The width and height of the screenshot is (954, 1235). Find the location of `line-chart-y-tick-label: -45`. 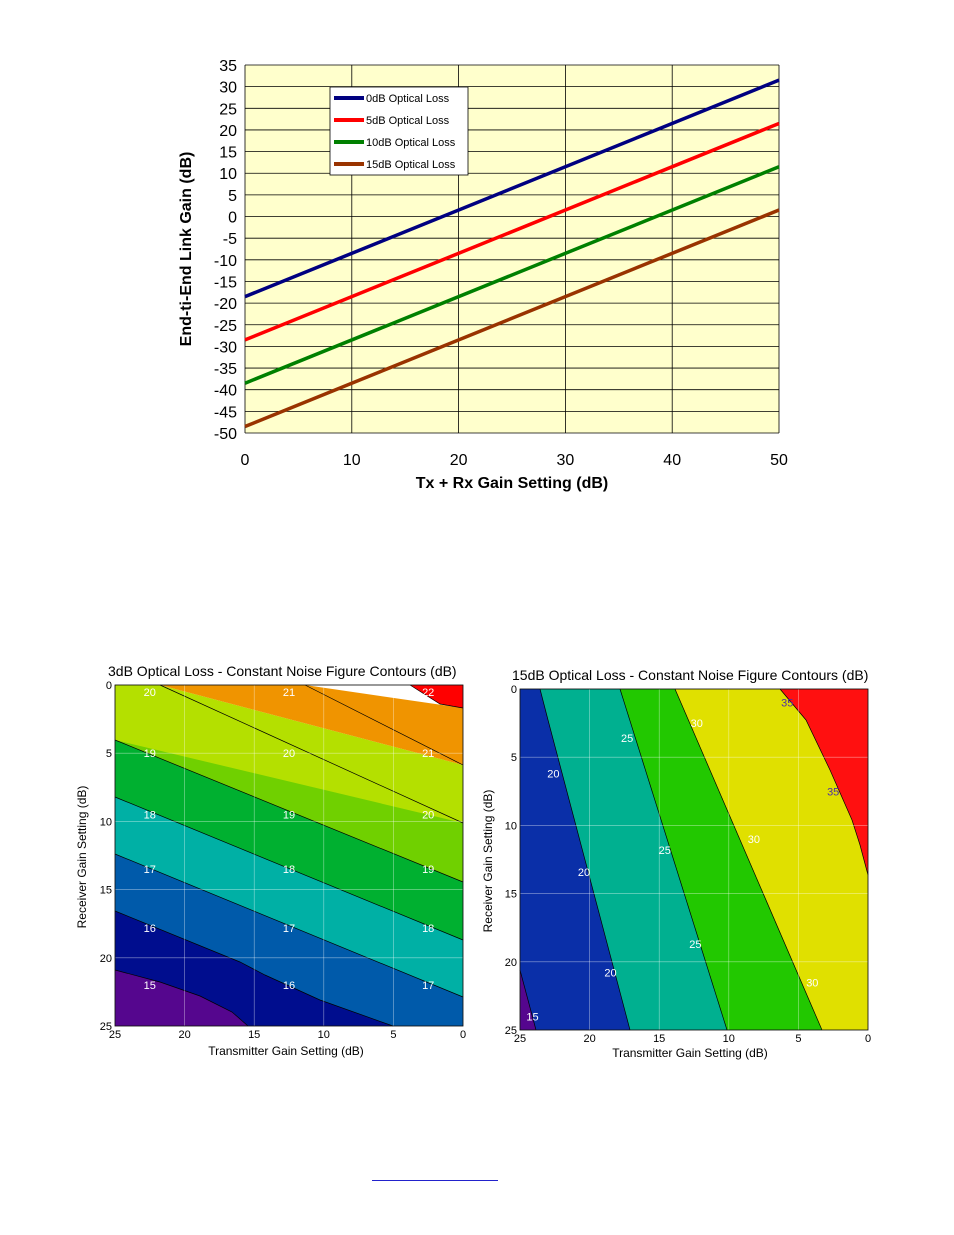

line-chart-y-tick-label: -45 is located at coordinates (225, 412).